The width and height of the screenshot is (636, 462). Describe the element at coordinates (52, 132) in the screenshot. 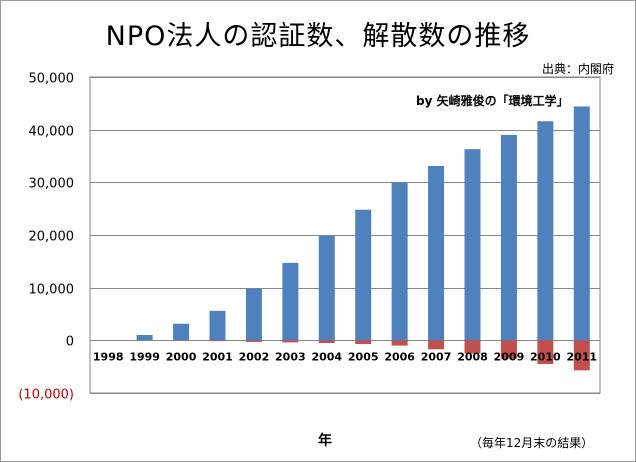

I see `y-tick-label: 40,000` at that location.